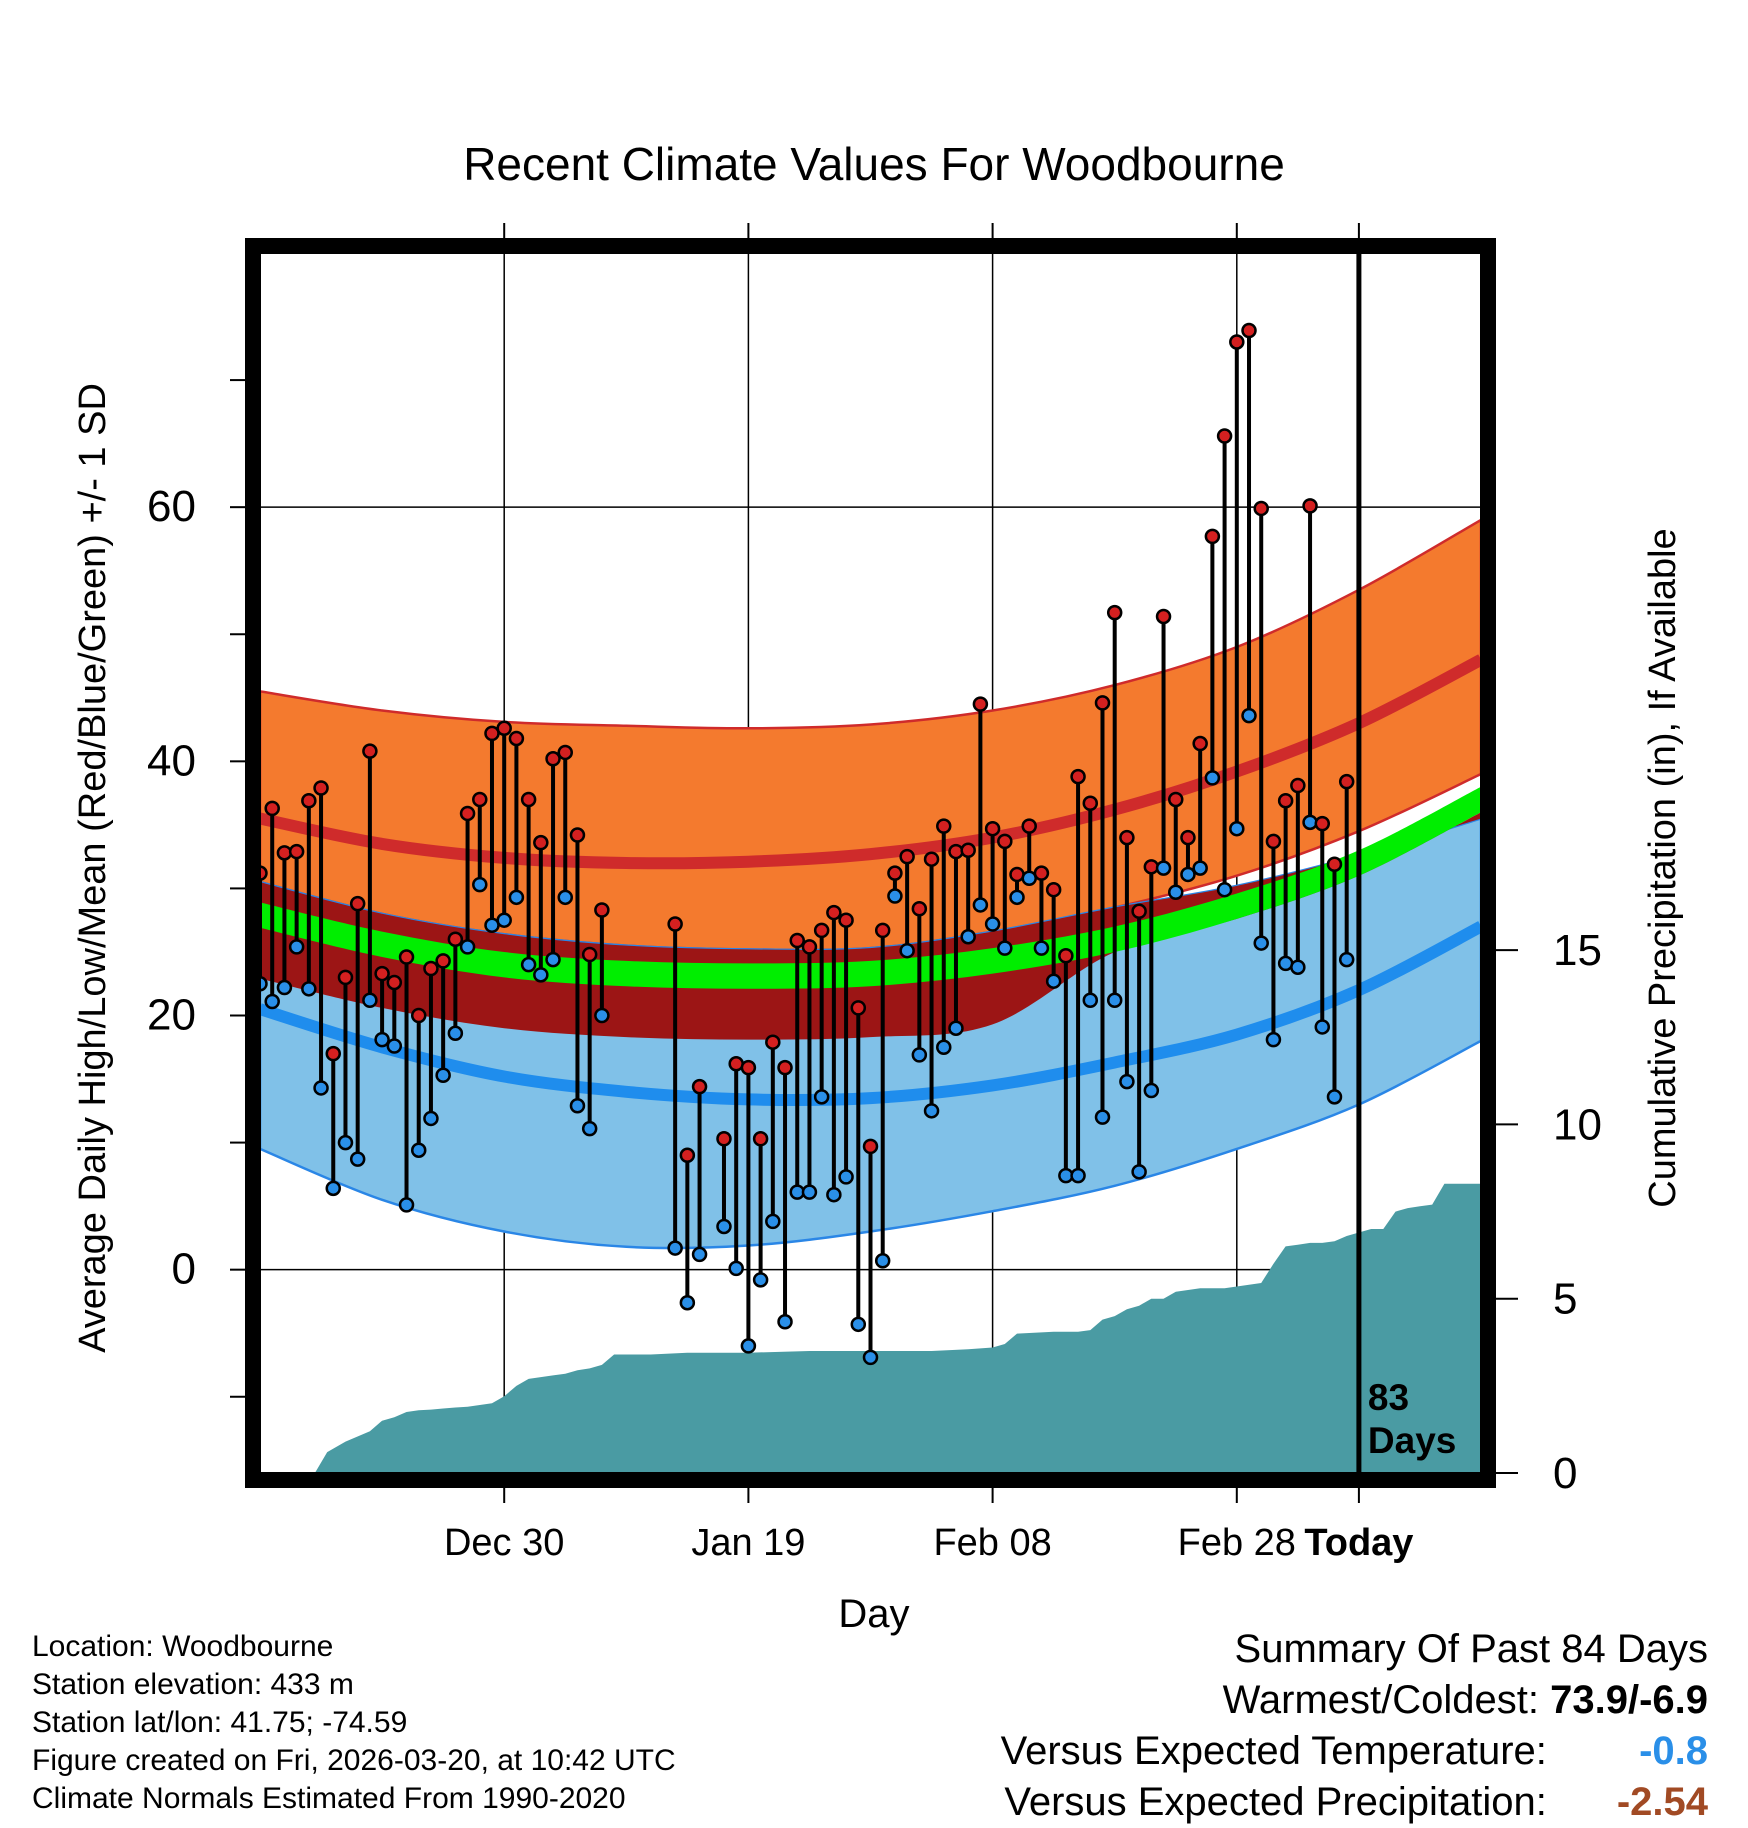 This screenshot has width=1748, height=1828. Describe the element at coordinates (1380, 1700) in the screenshot. I see `warmest-label: Warmest/Coldest:` at that location.